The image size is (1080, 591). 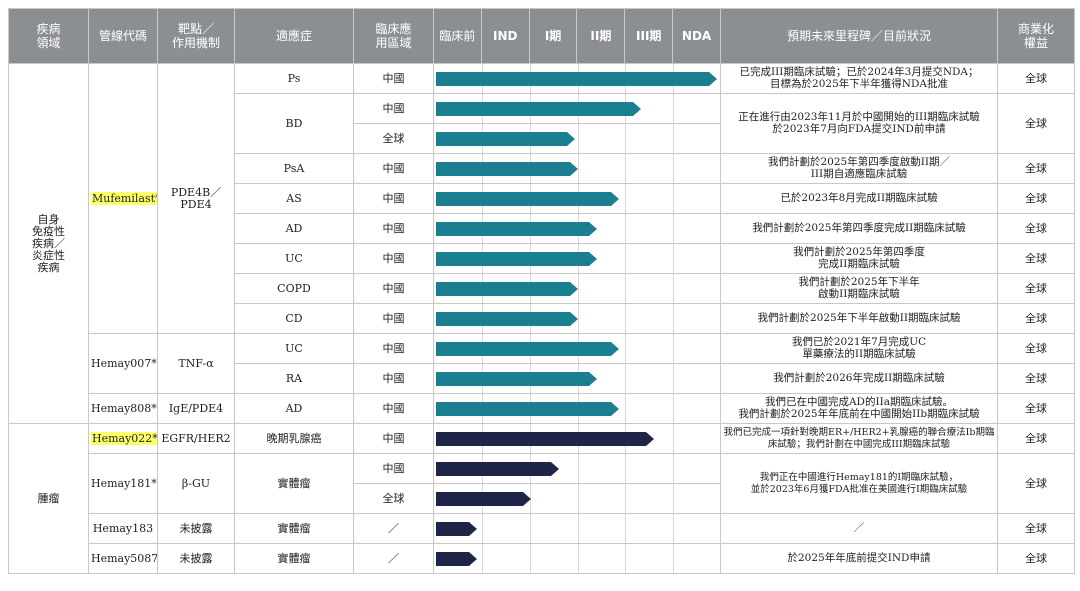 I want to click on header-stage-phase1: I期, so click(x=554, y=36).